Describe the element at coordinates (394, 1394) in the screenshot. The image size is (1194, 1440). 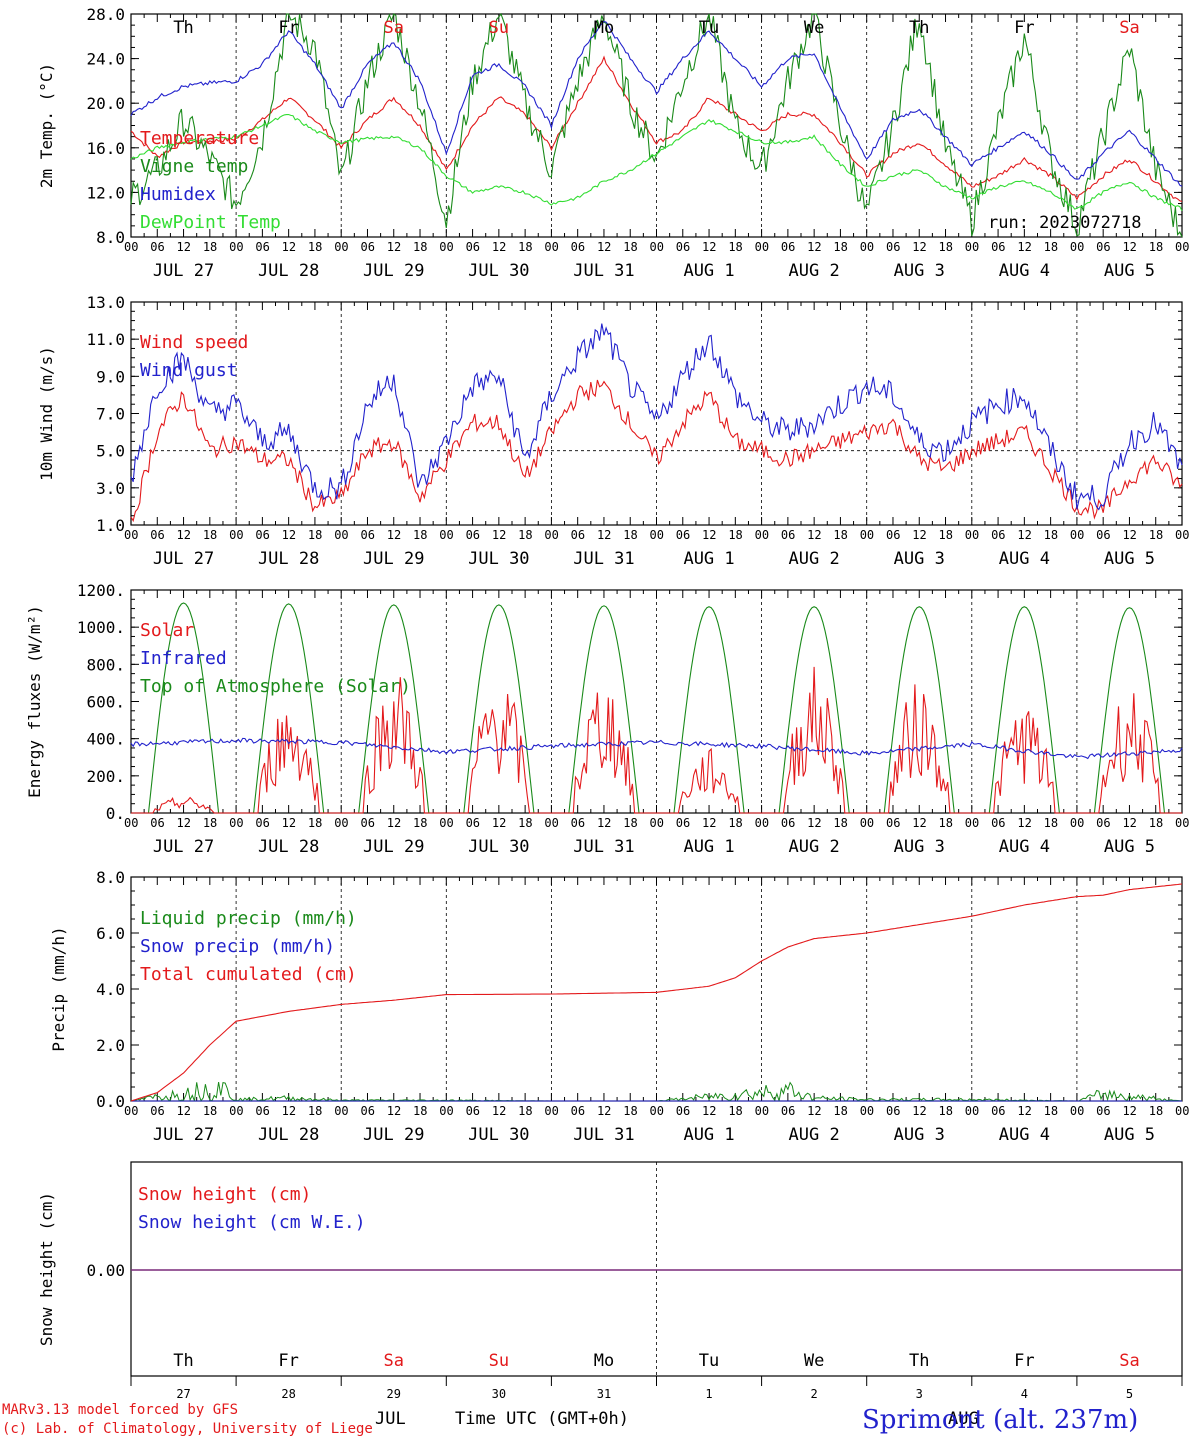
I see `day-number-label: 29` at that location.